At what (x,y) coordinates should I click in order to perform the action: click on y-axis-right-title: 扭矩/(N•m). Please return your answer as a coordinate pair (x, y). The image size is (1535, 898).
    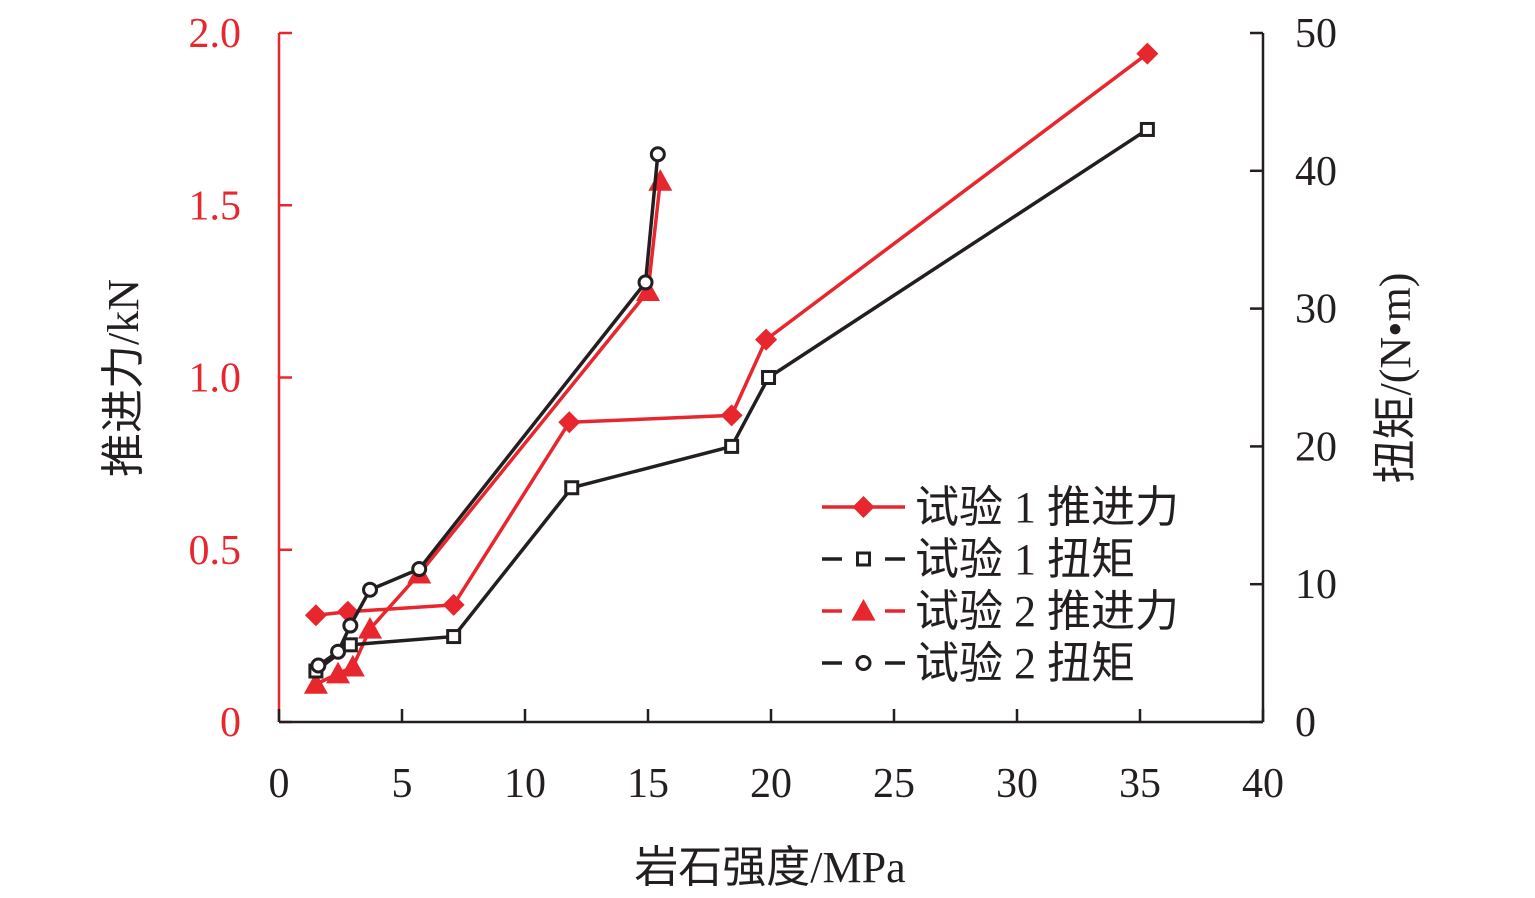
    Looking at the image, I should click on (1395, 378).